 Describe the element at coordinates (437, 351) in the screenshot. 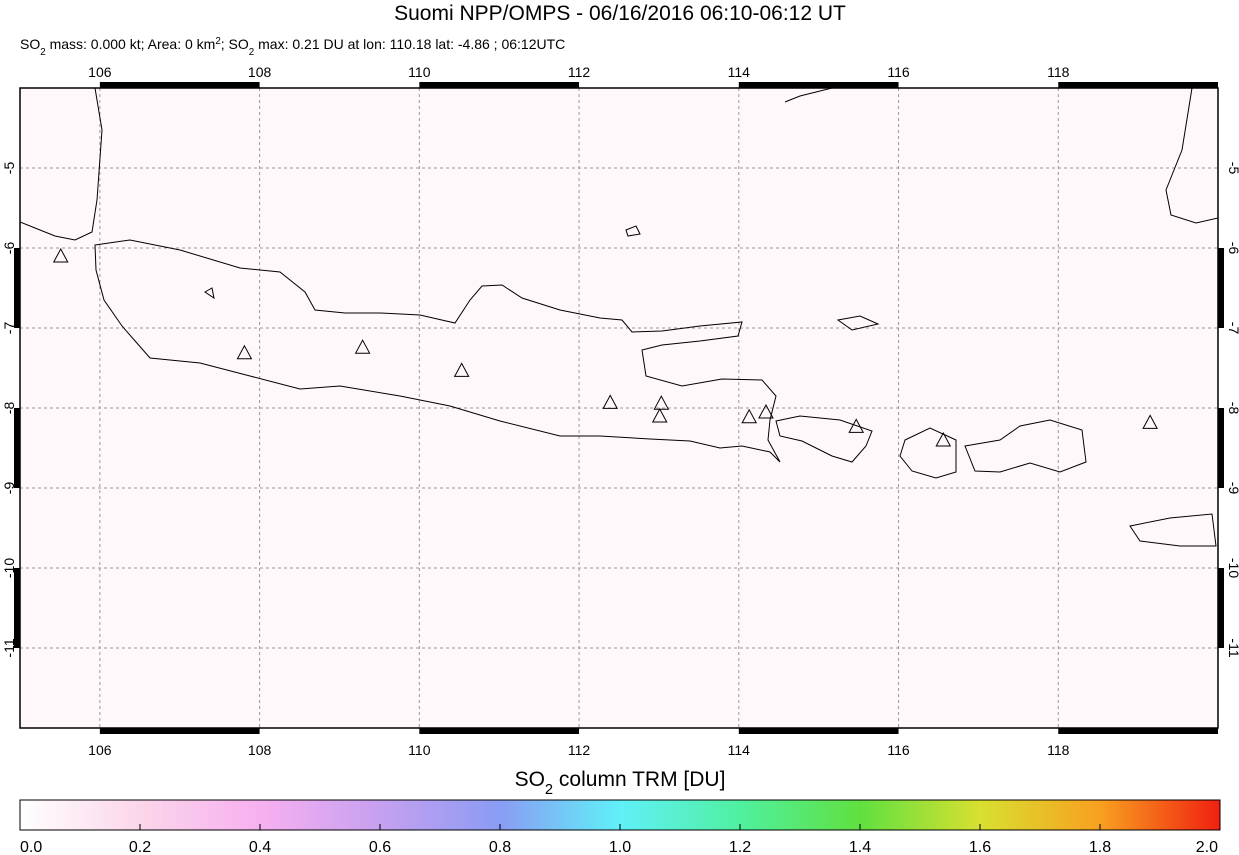

I see `coastline-java` at that location.